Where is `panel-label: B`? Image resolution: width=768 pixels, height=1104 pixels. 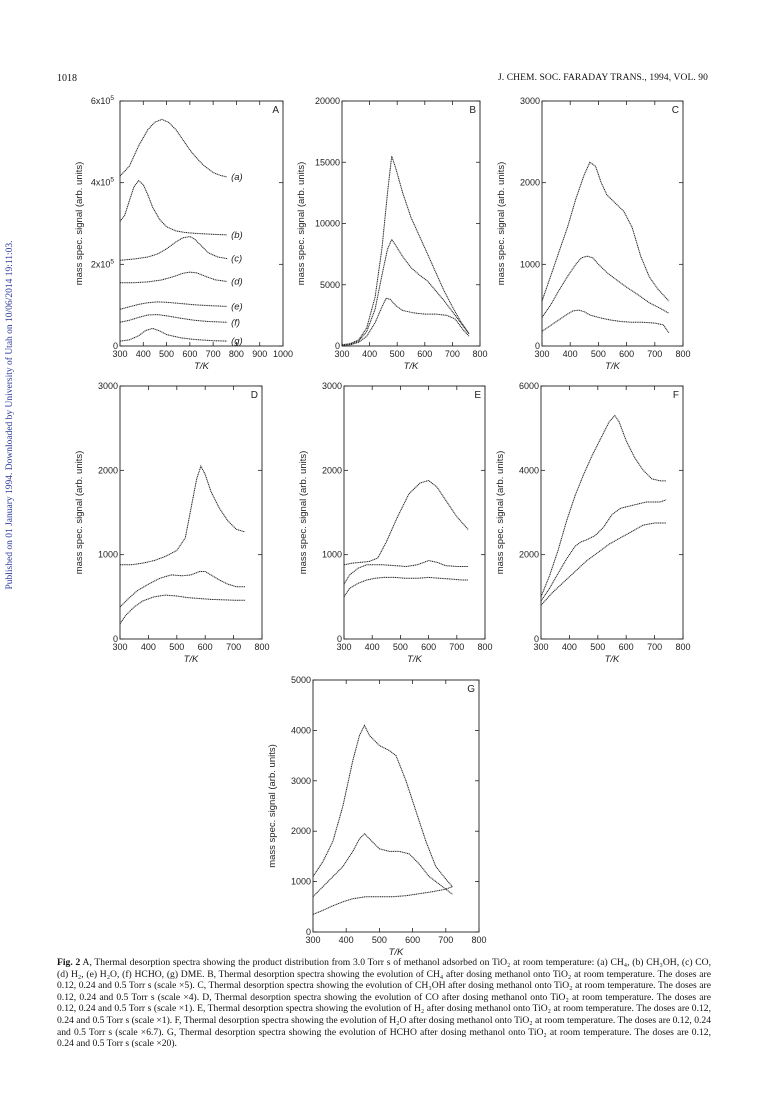 panel-label: B is located at coordinates (472, 110).